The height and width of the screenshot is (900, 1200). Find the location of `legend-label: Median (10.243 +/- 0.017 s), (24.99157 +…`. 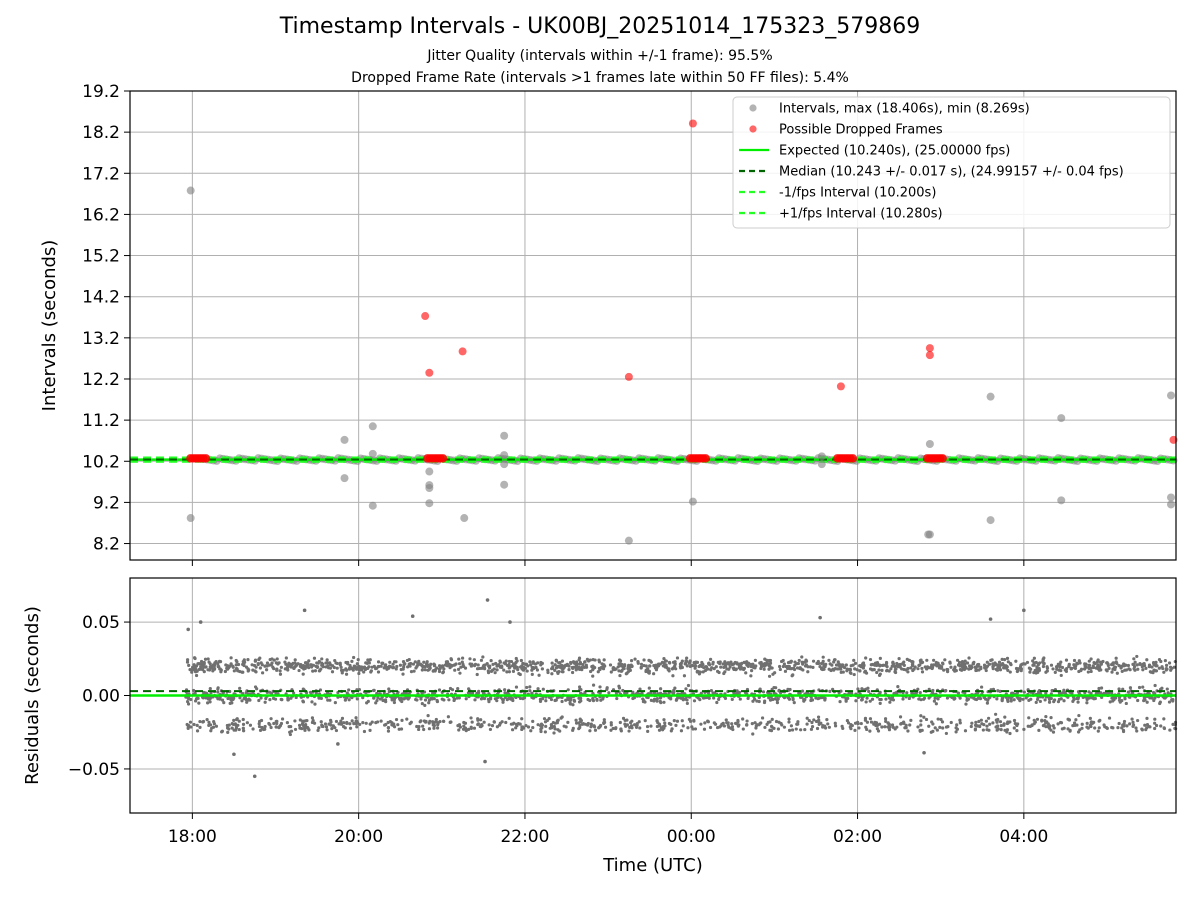

legend-label: Median (10.243 +/- 0.017 s), (24.99157 +… is located at coordinates (951, 172).